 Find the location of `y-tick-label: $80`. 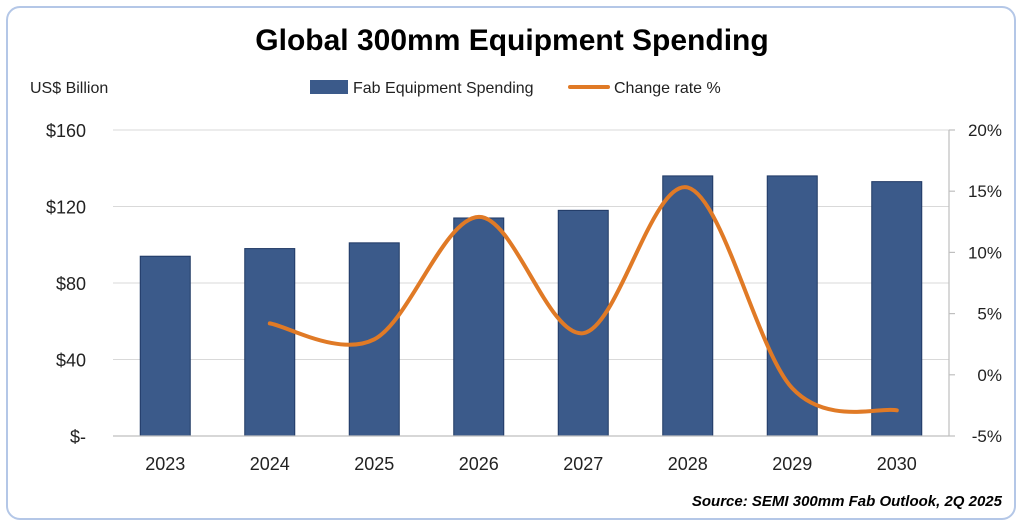

y-tick-label: $80 is located at coordinates (71, 284).